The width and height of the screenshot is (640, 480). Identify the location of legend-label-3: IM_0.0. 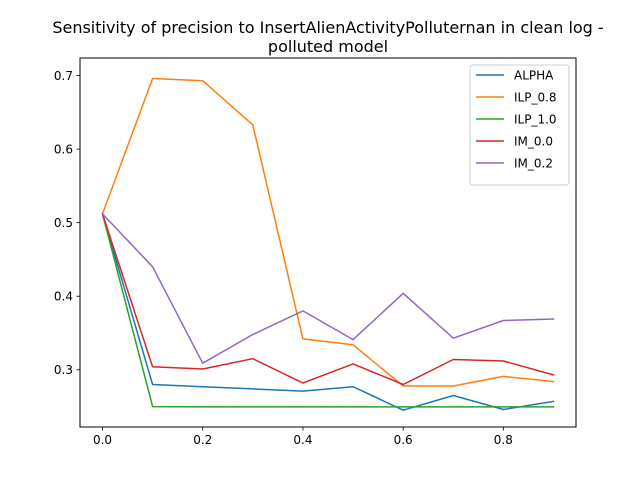
(533, 142).